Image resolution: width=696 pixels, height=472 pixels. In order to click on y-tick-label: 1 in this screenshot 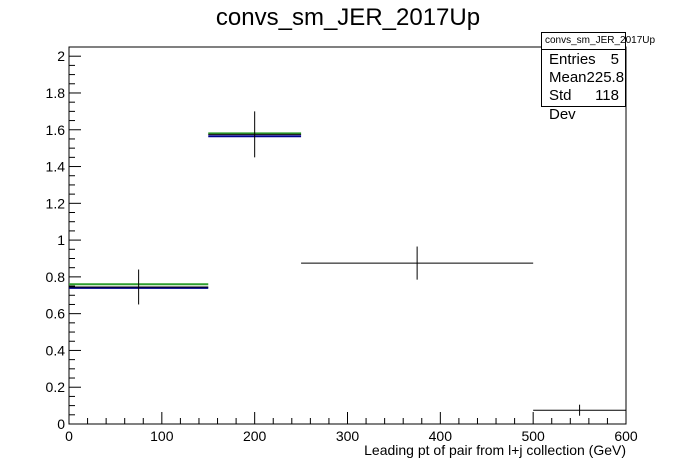, I will do `click(61, 240)`.